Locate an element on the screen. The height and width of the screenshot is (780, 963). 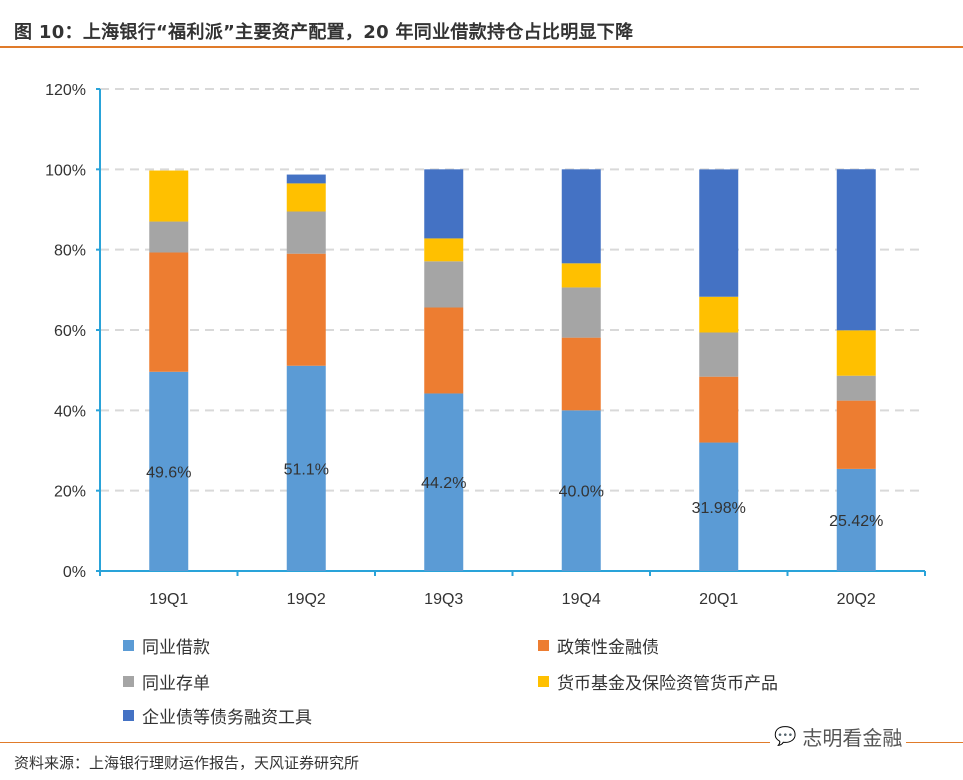
legend-item: 同业存单 is located at coordinates (166, 681).